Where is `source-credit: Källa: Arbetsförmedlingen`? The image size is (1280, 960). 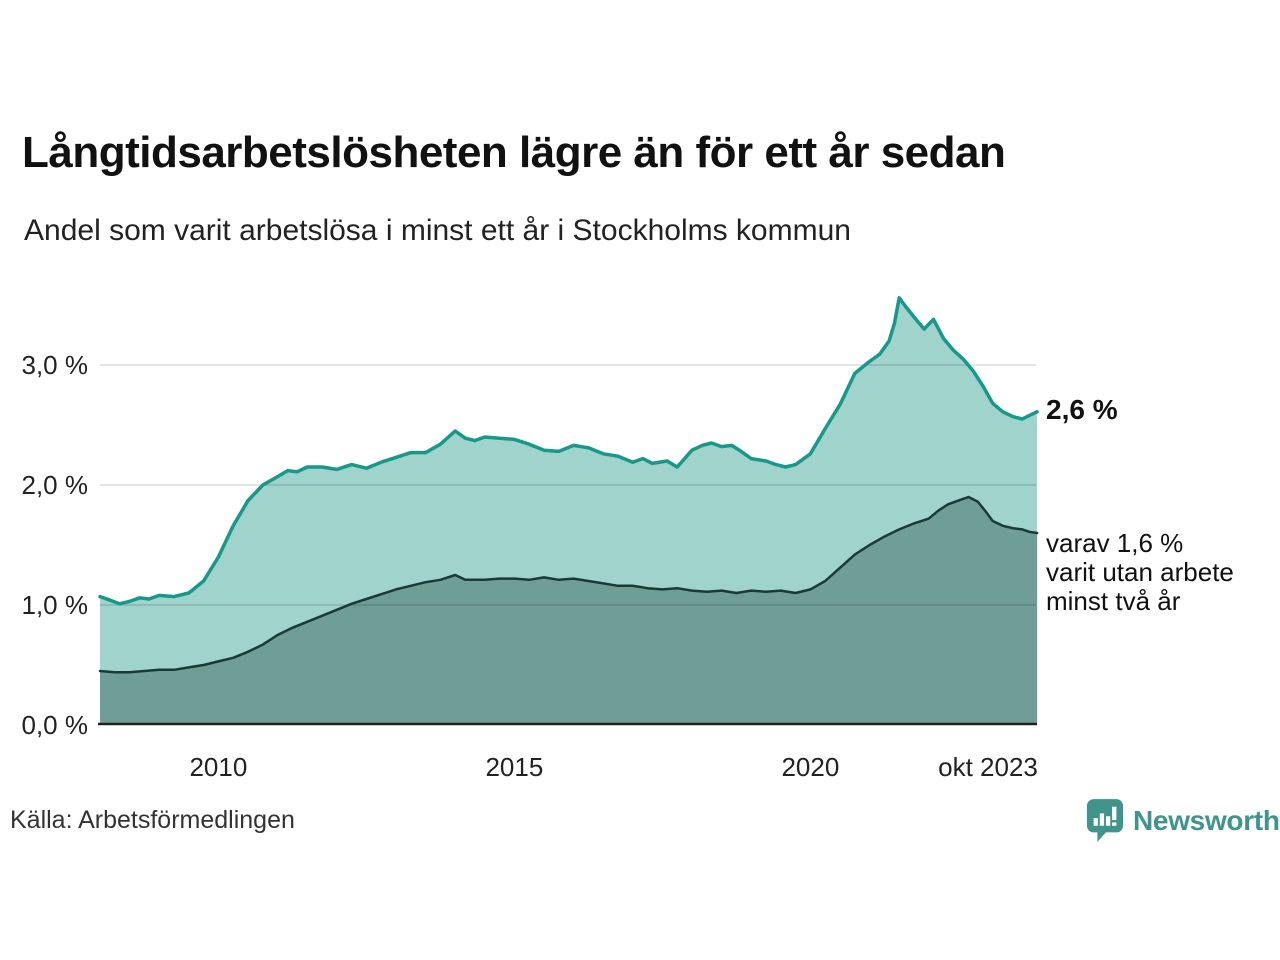 source-credit: Källa: Arbetsförmedlingen is located at coordinates (152, 820).